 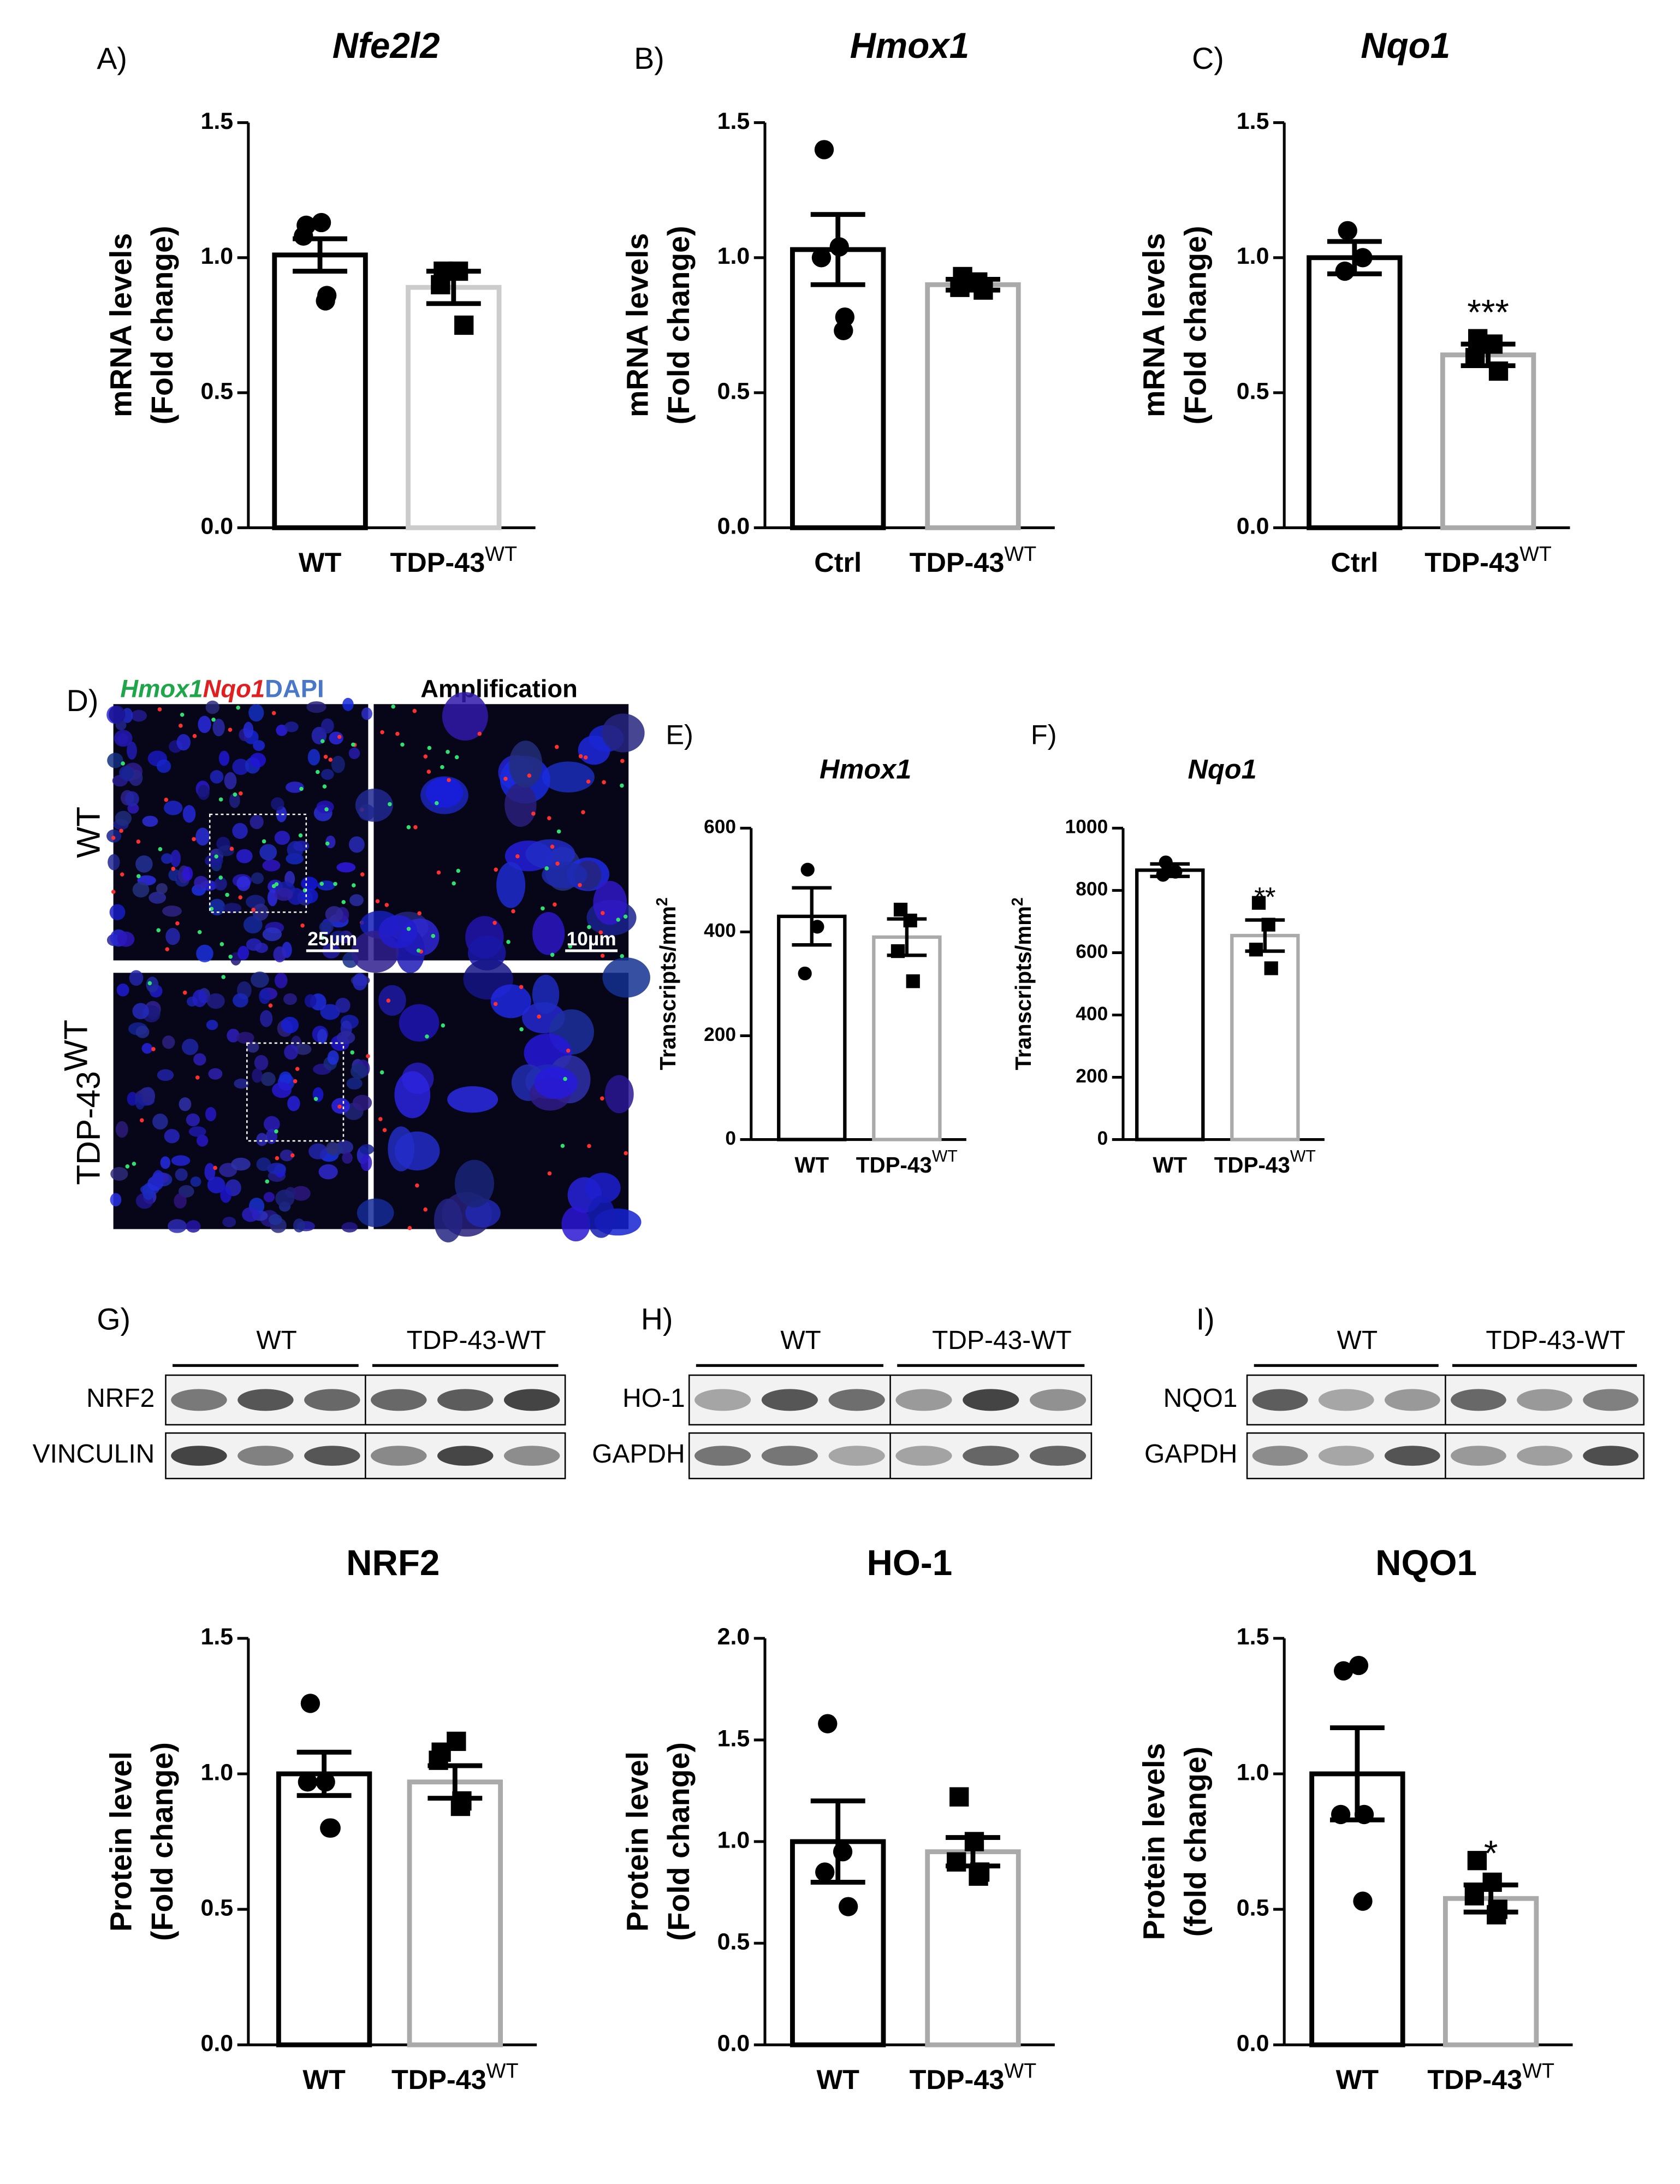 I want to click on error-bar, so click(x=837, y=1841).